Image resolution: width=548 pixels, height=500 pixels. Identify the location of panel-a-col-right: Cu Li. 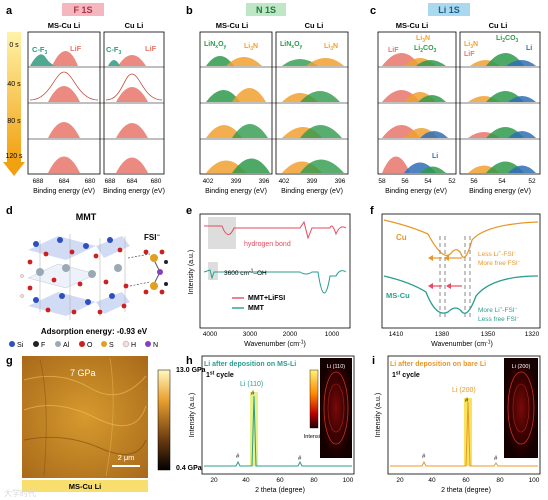
(134, 25).